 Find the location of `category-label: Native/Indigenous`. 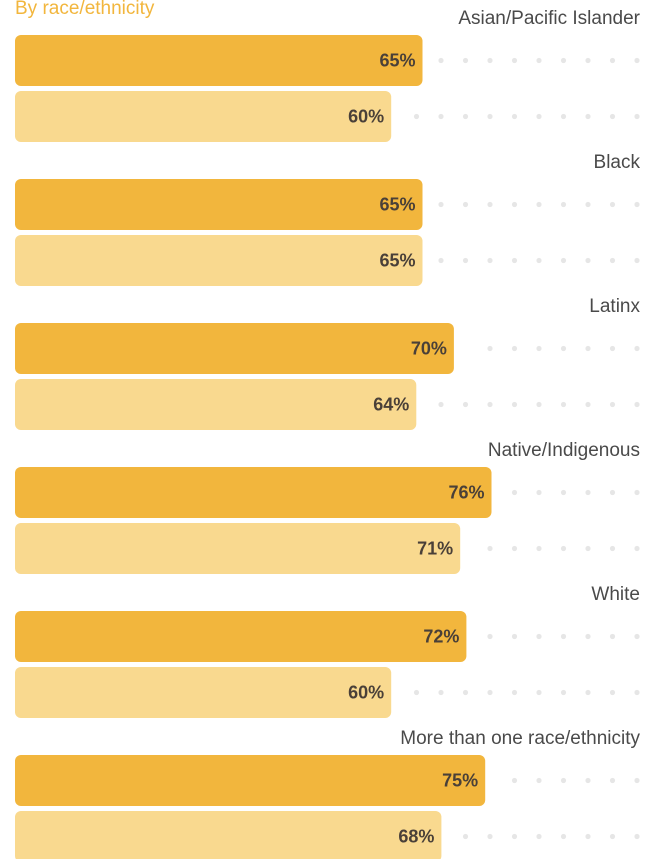

category-label: Native/Indigenous is located at coordinates (564, 450).